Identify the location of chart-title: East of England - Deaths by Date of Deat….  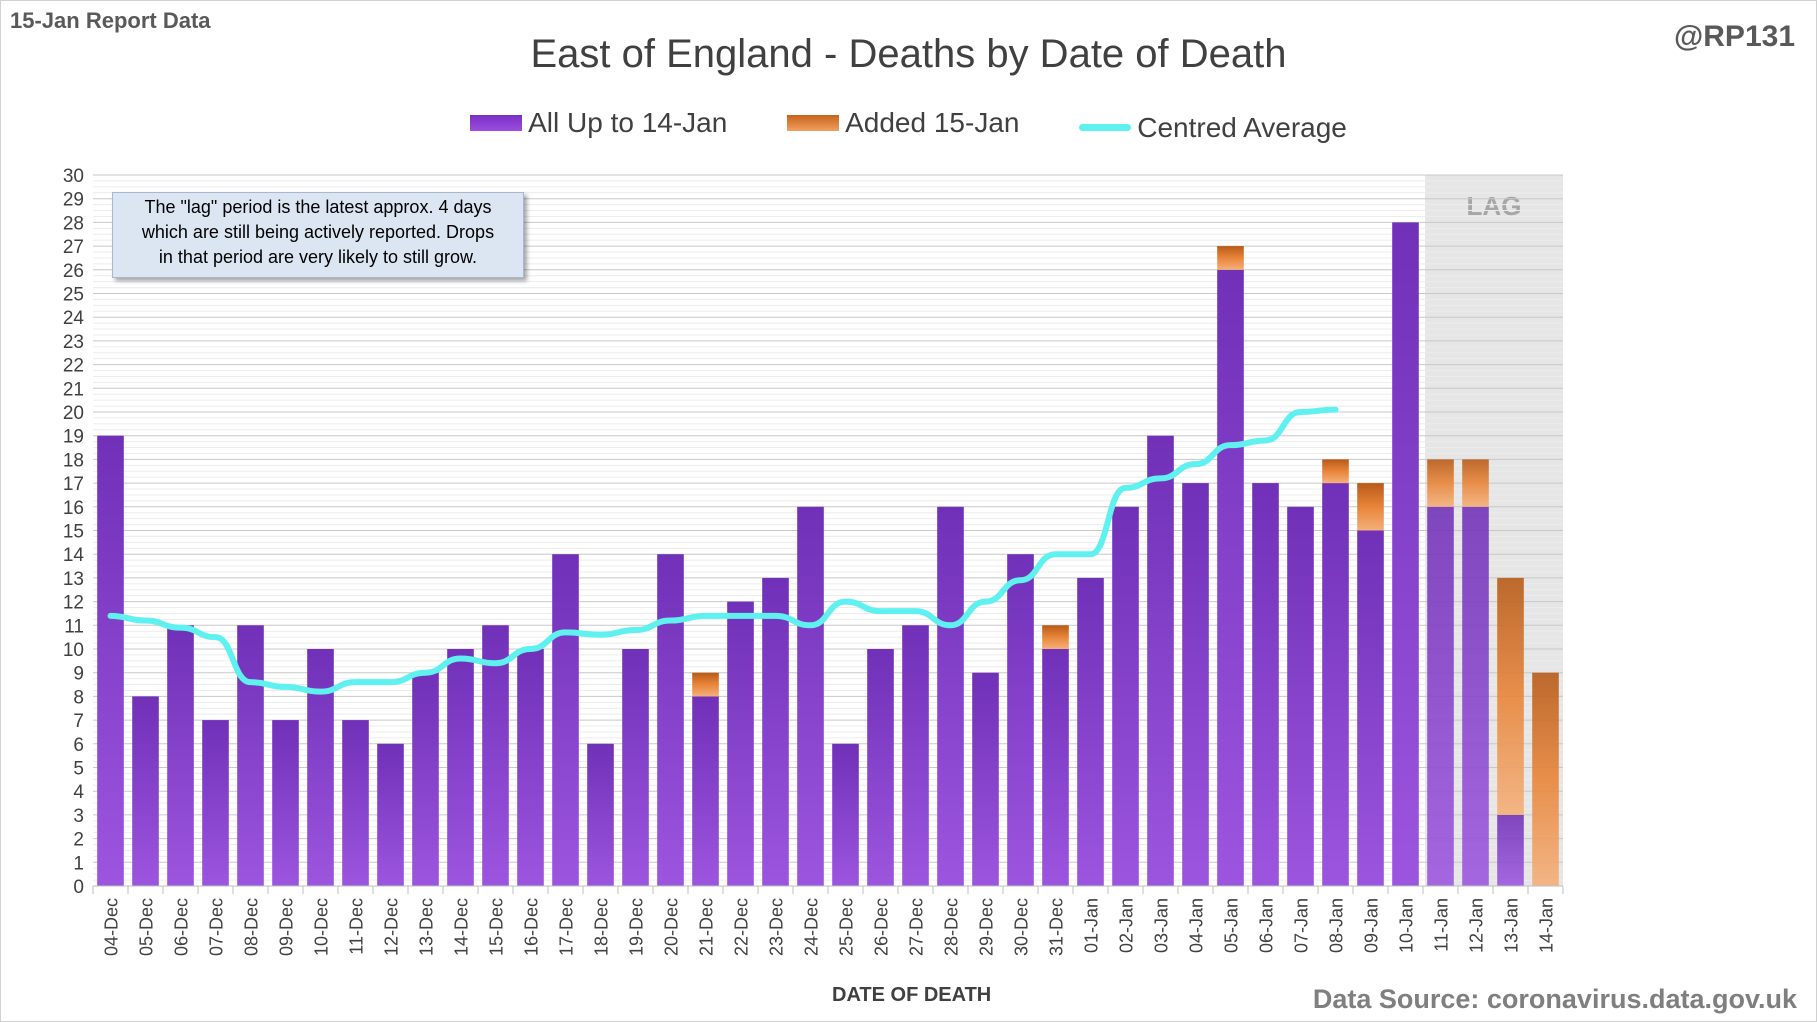
(908, 54).